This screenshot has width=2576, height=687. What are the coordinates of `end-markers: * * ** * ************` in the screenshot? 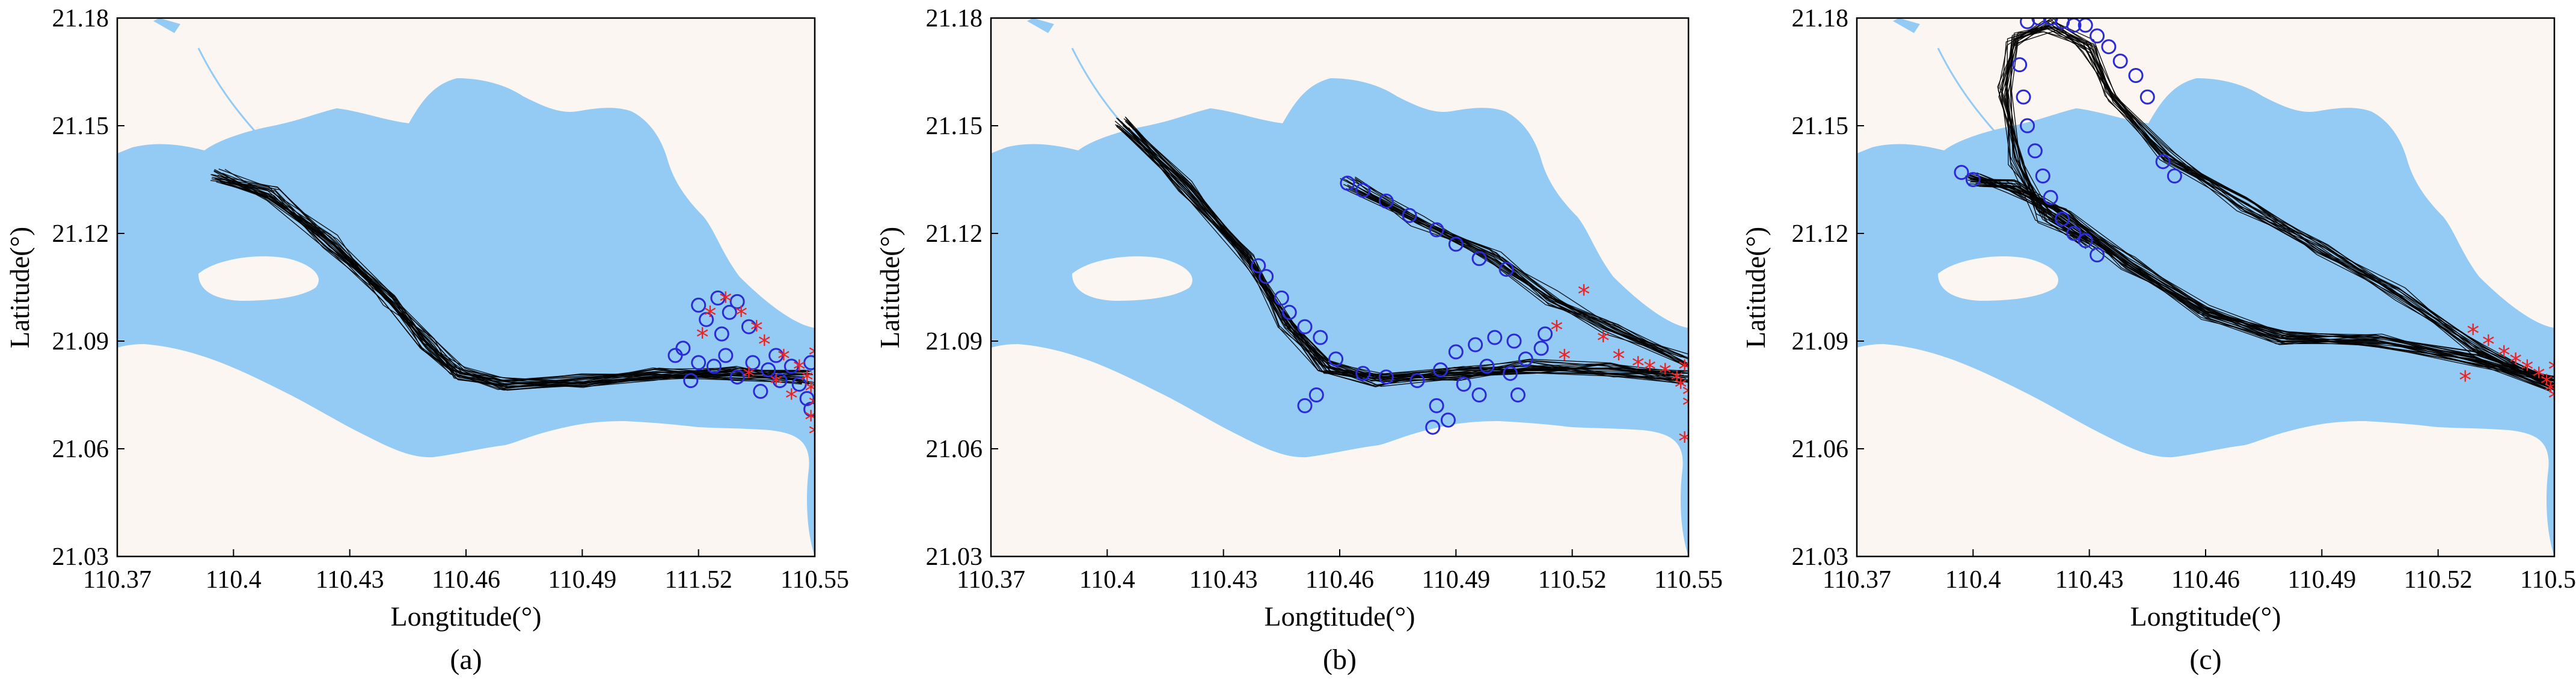 It's located at (756, 367).